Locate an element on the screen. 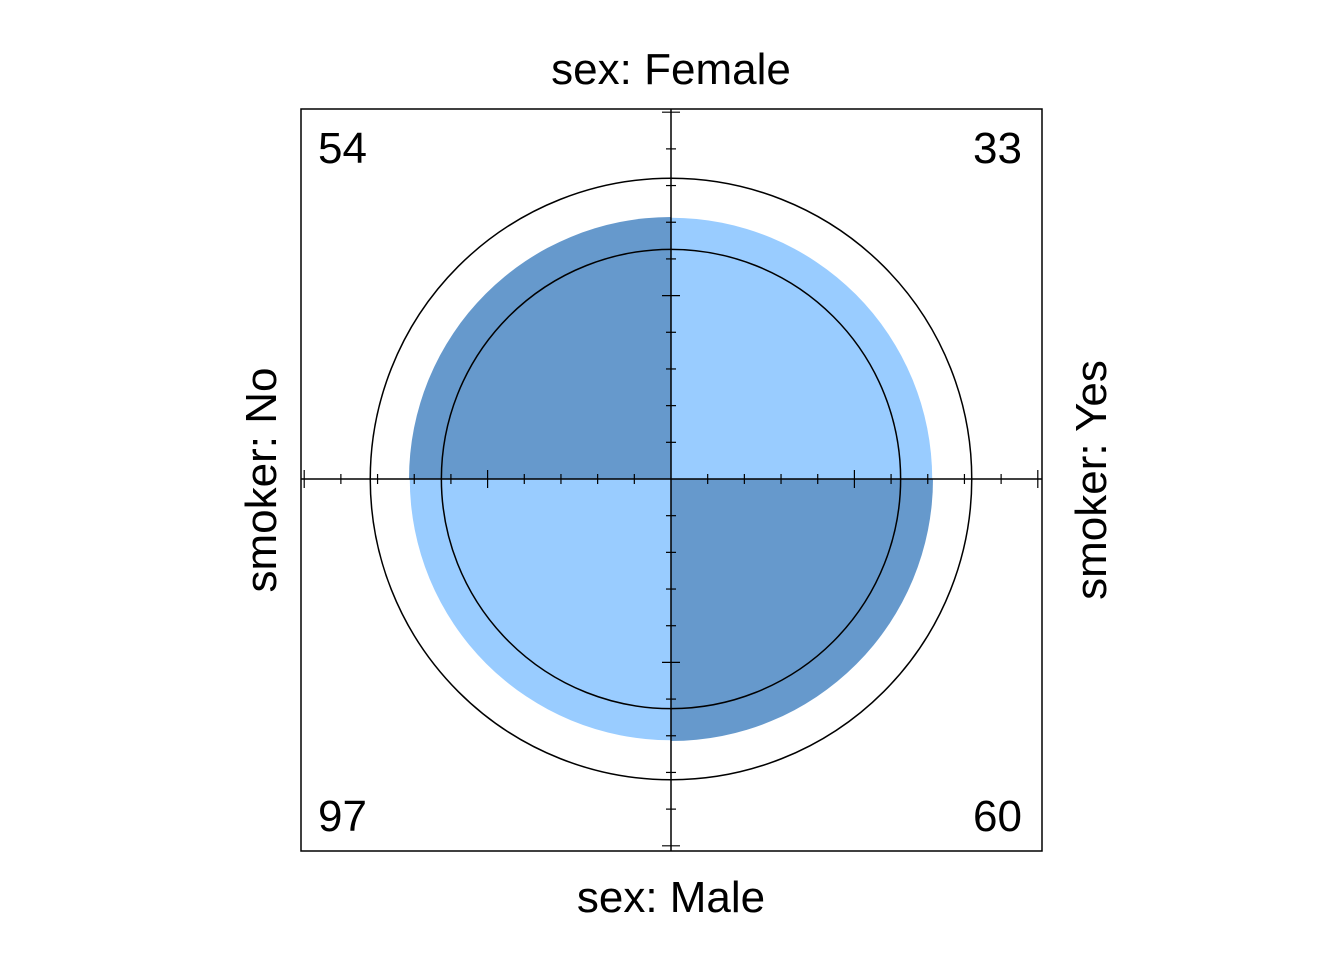  label-right: smoker: Yes is located at coordinates (1091, 480).